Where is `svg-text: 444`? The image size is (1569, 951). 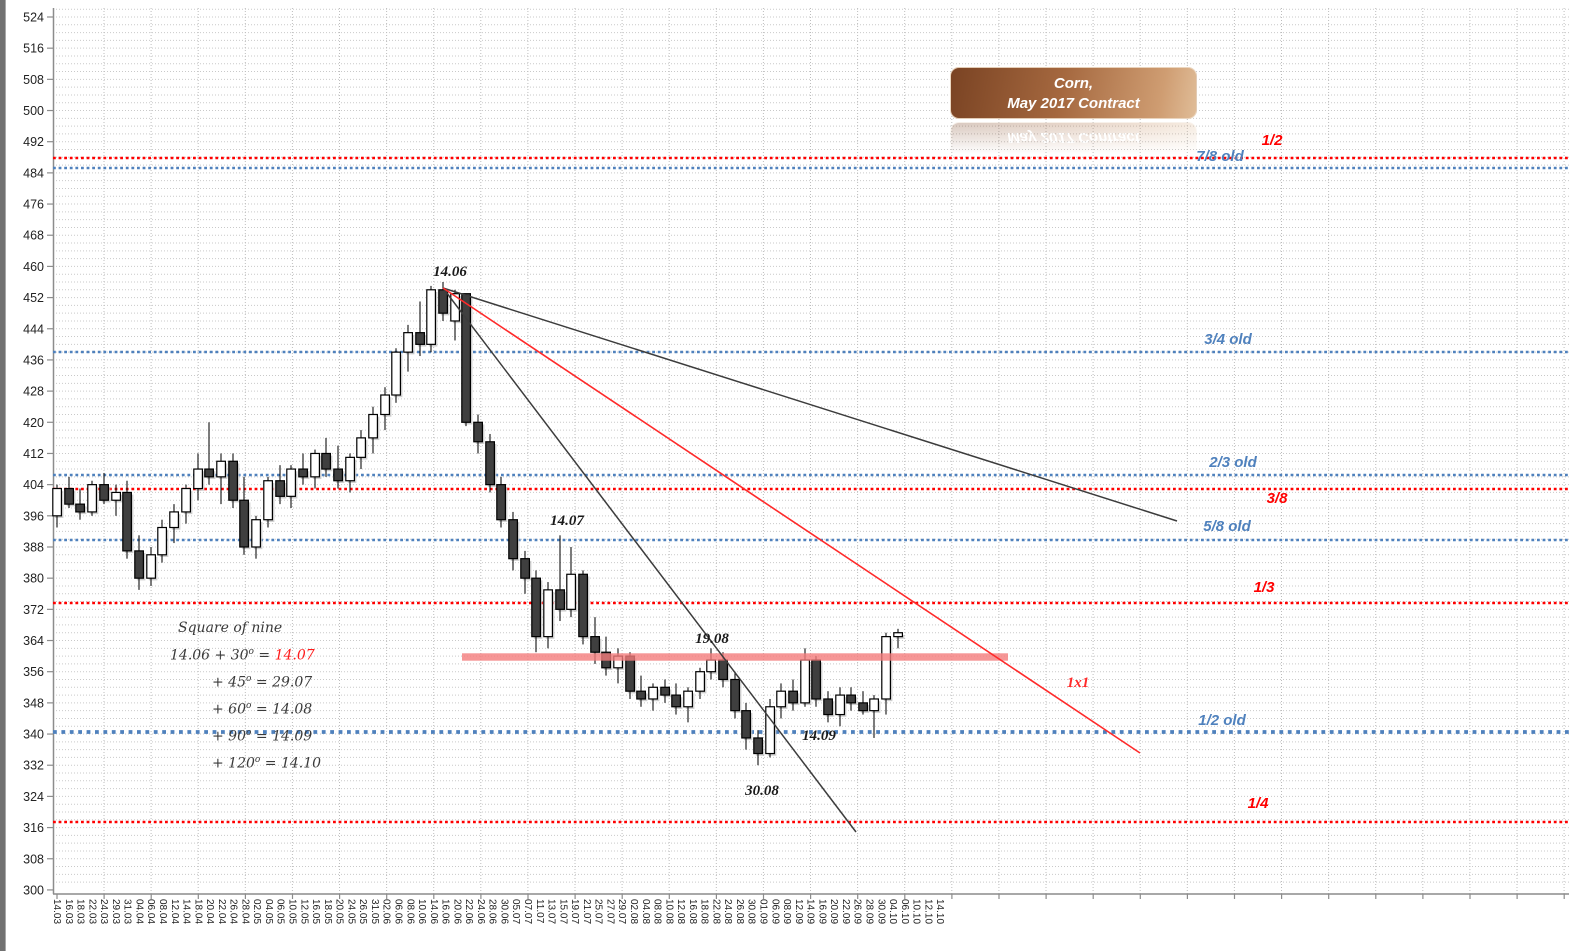 svg-text: 444 is located at coordinates (33, 329).